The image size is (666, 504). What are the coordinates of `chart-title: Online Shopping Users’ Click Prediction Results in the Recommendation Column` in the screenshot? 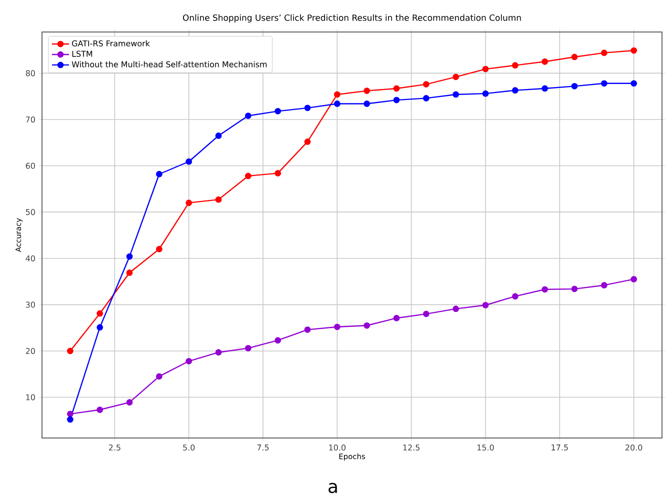 It's located at (351, 18).